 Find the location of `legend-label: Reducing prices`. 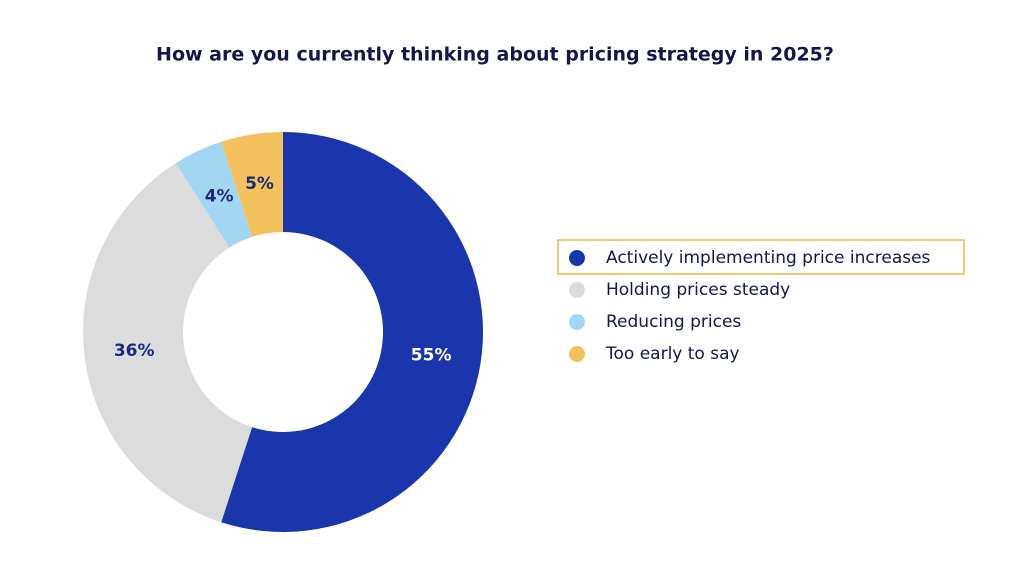

legend-label: Reducing prices is located at coordinates (673, 322).